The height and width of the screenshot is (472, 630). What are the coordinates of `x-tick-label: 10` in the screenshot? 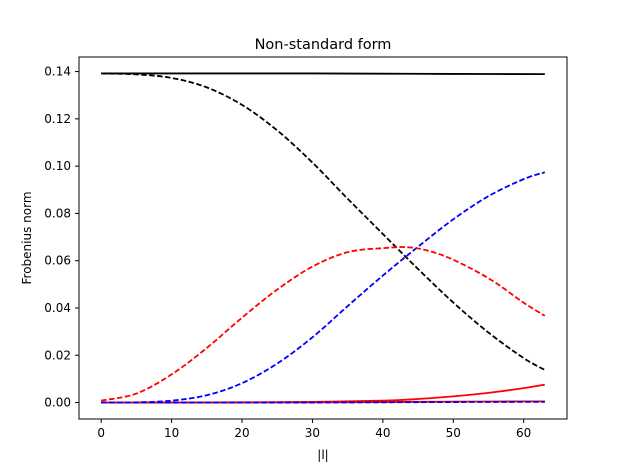 It's located at (171, 433).